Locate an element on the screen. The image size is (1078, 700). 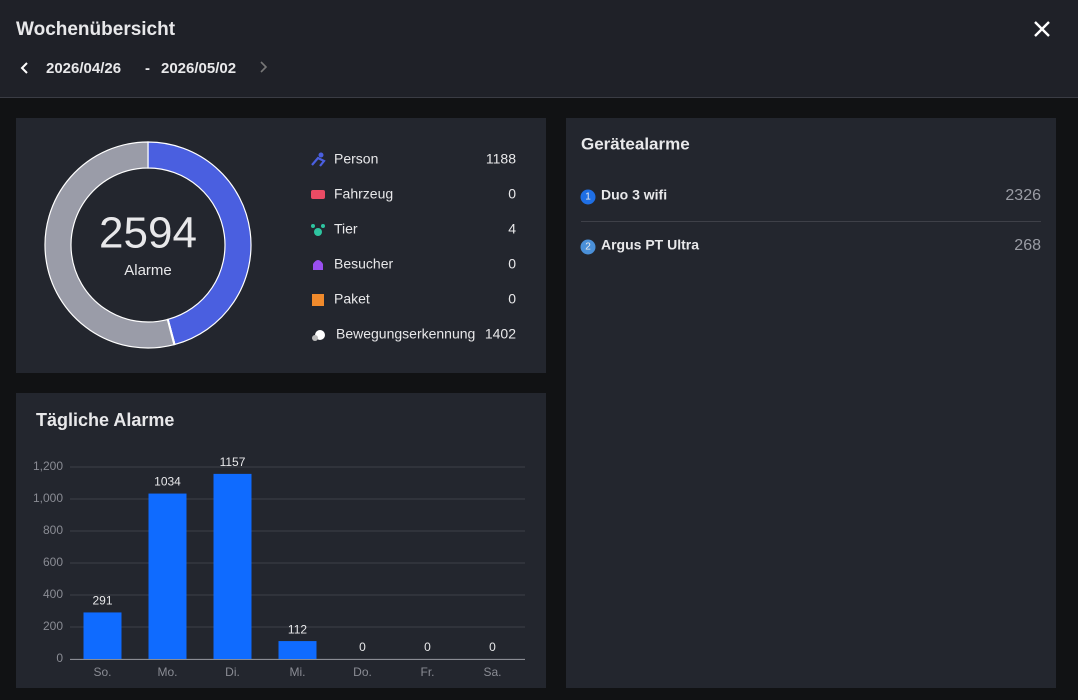
value-label: 1034 is located at coordinates (167, 482).